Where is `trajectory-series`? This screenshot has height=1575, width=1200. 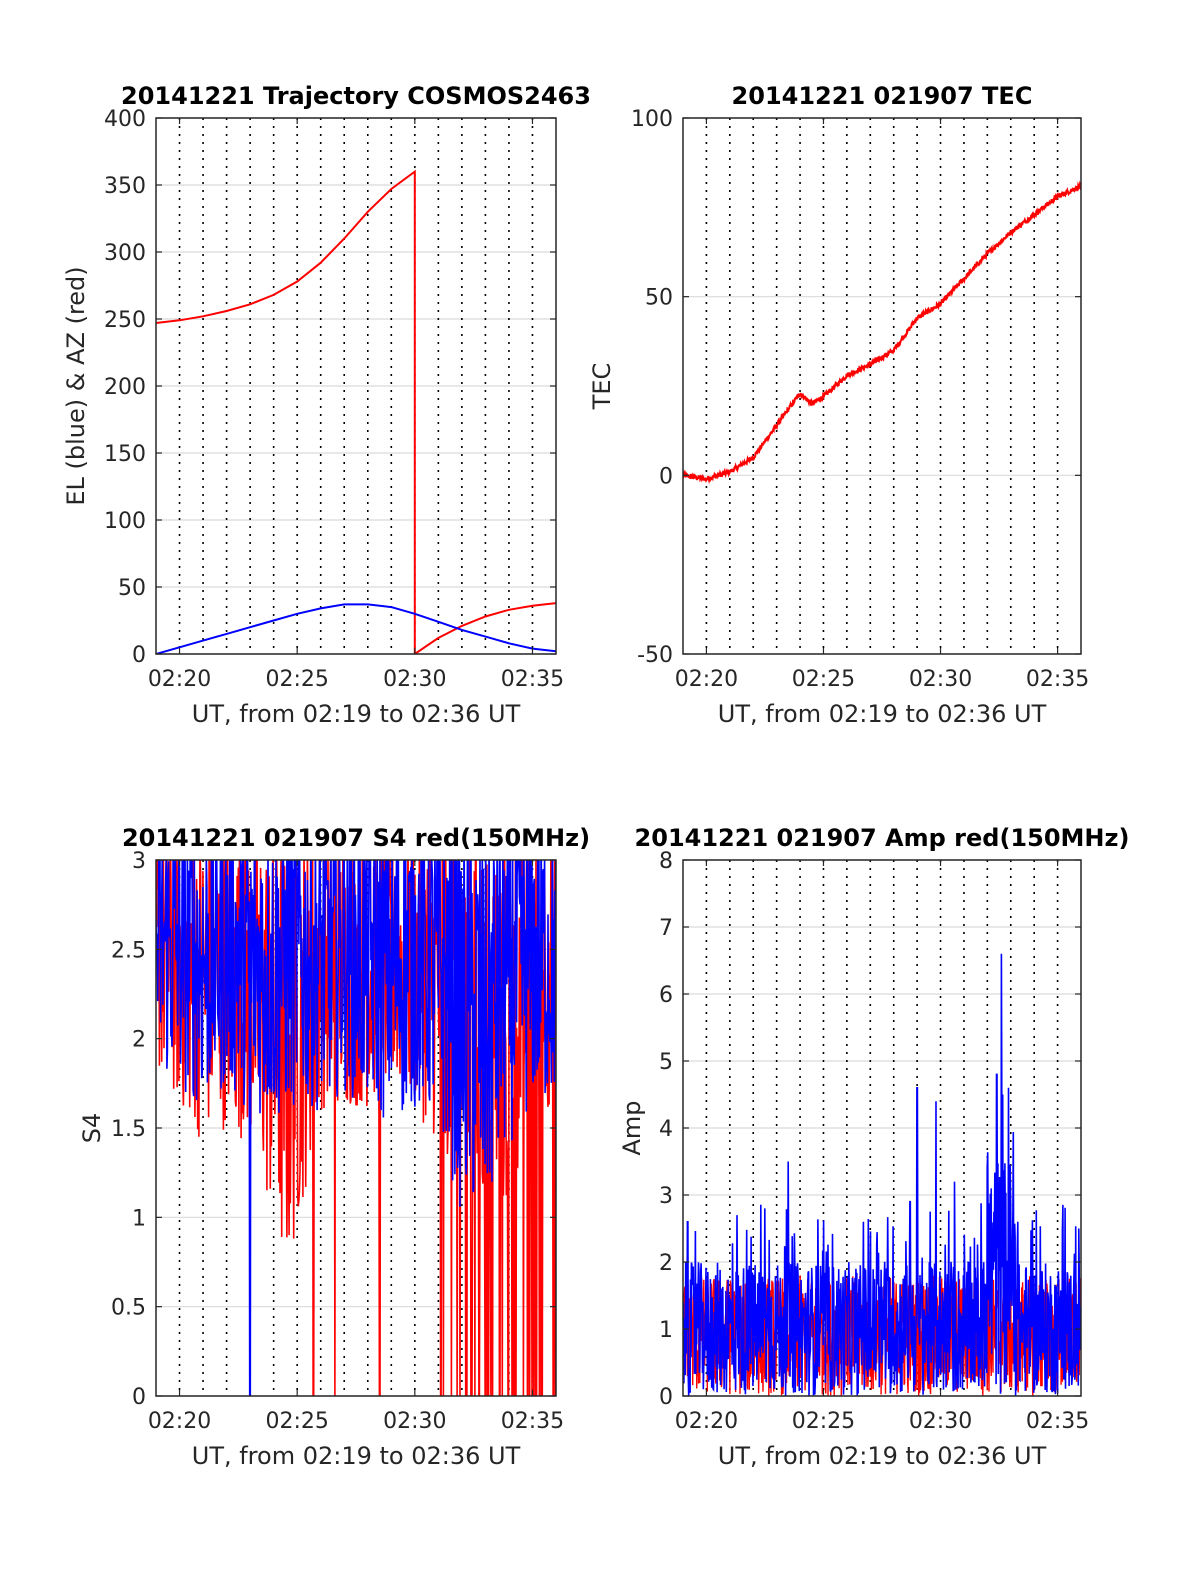
trajectory-series is located at coordinates (356, 411).